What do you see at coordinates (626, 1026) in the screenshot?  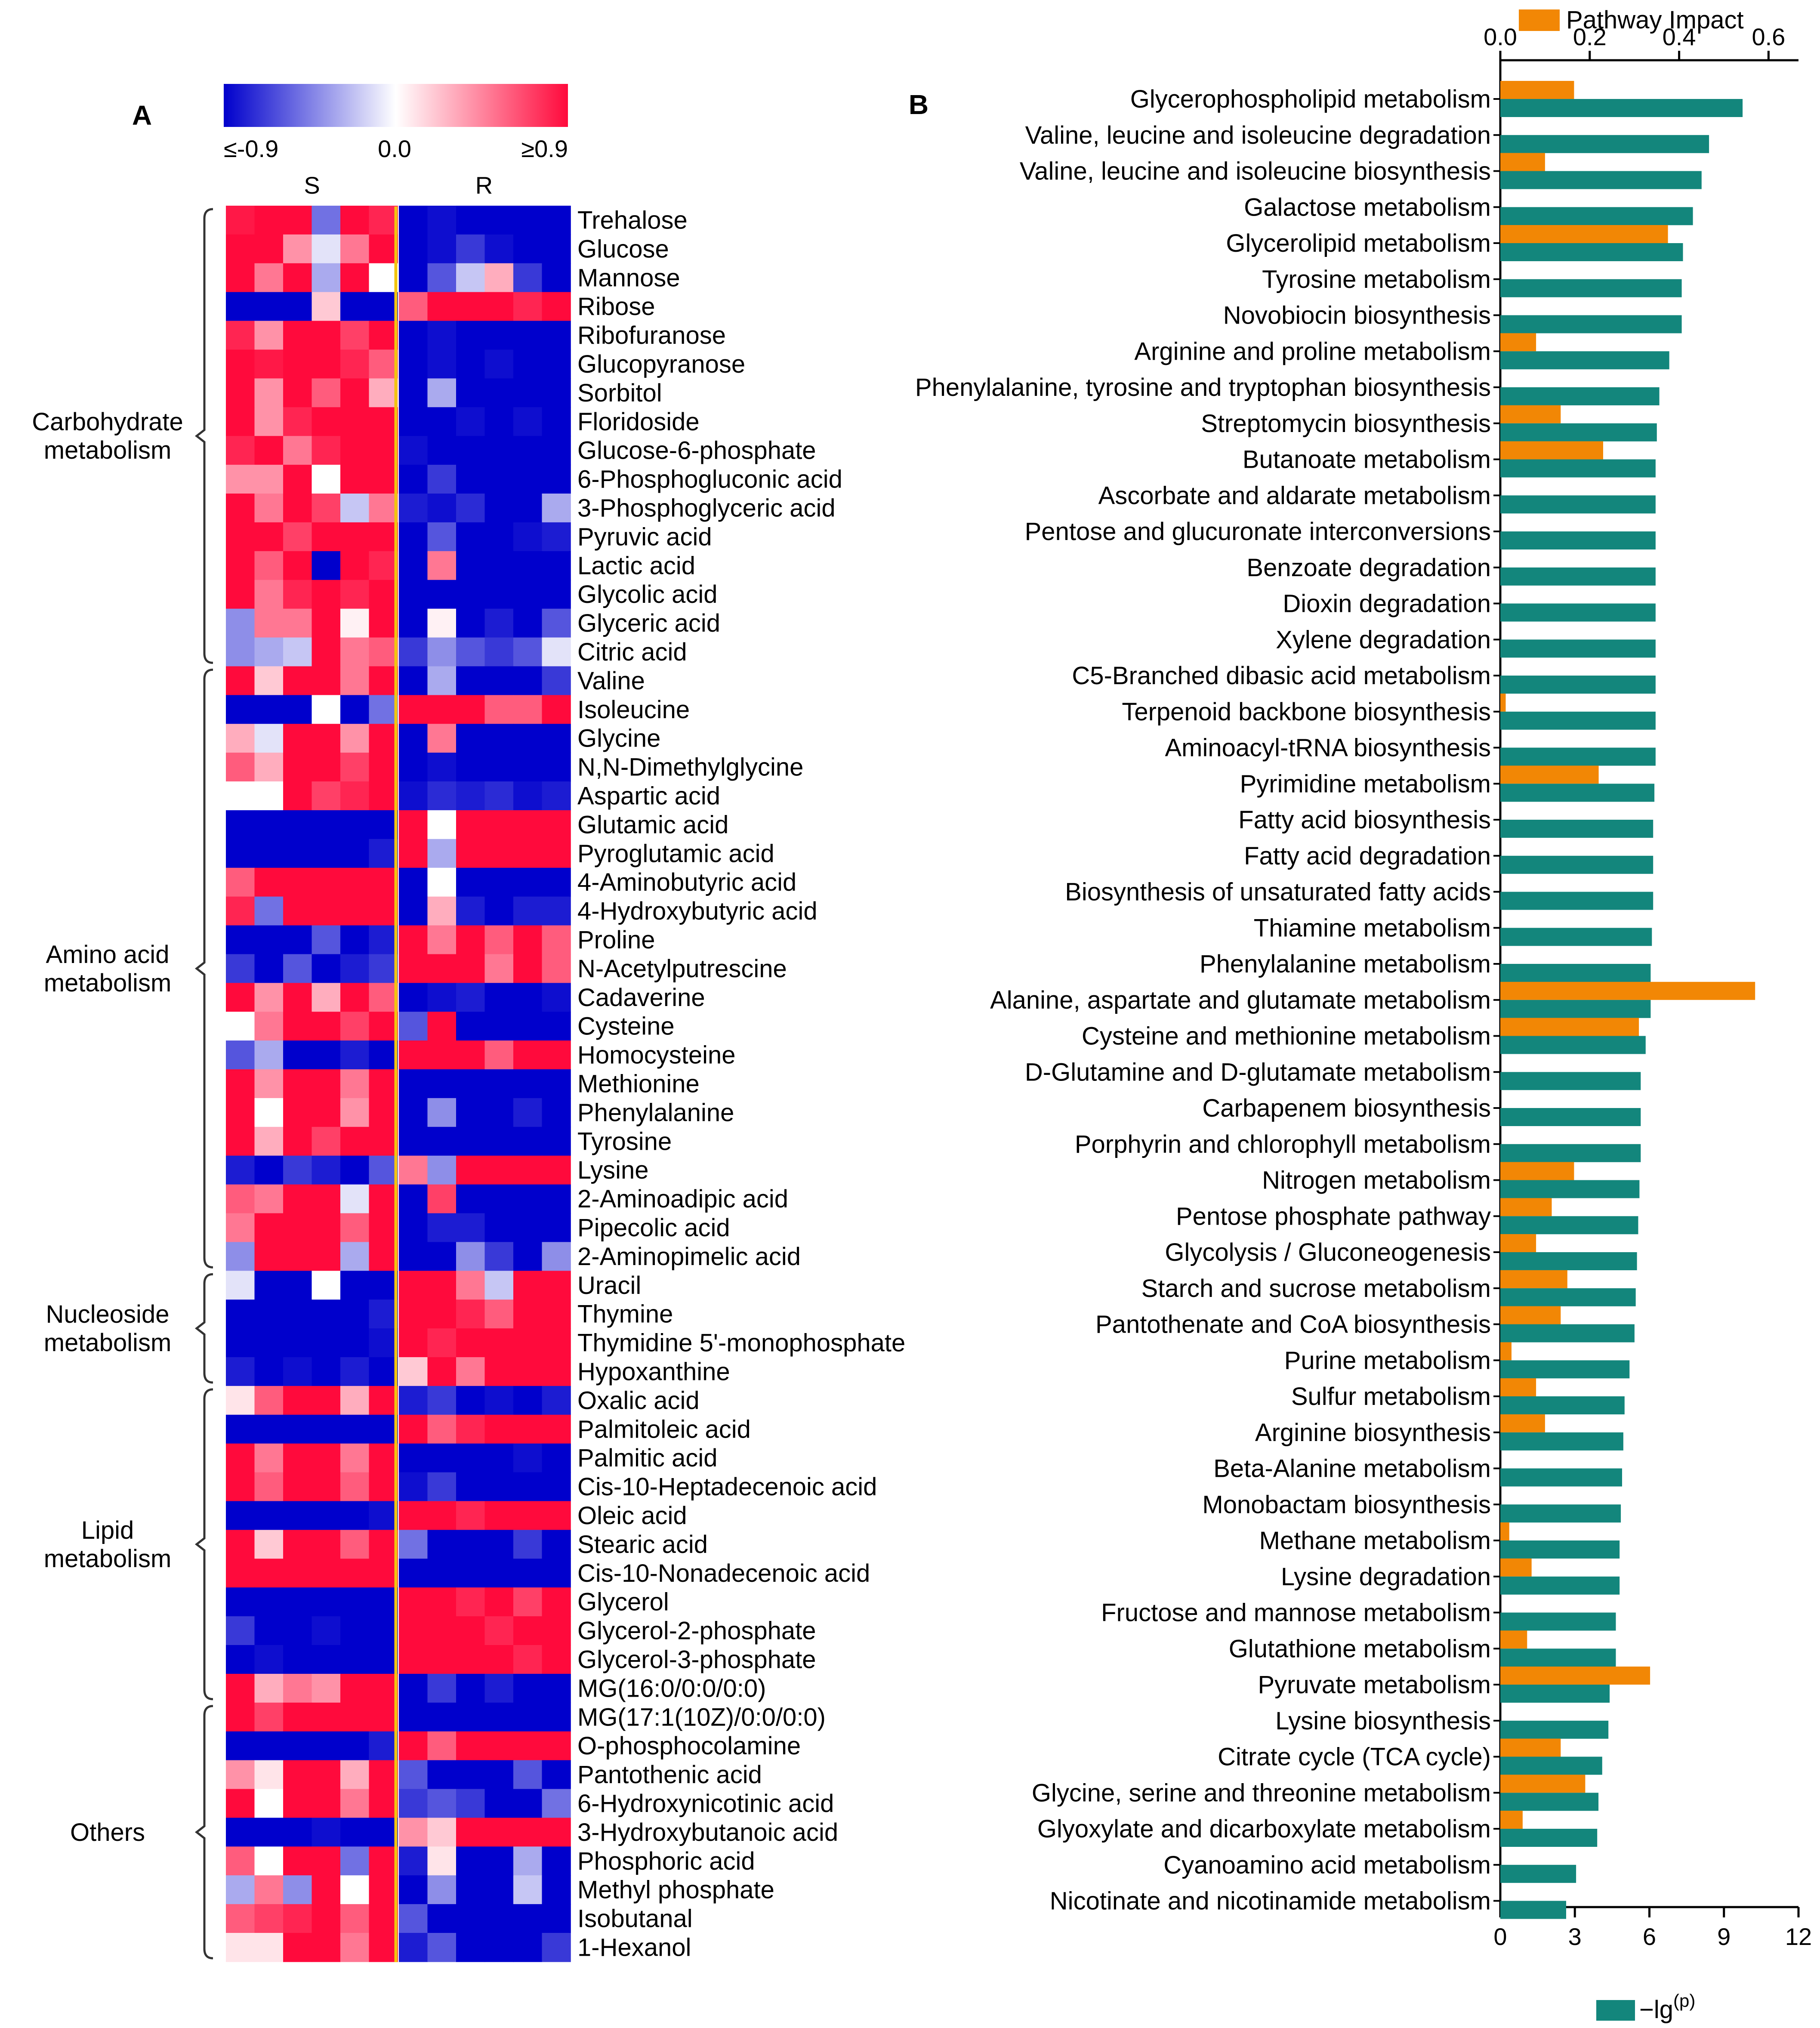 I see `metabolite-label: Cysteine` at bounding box center [626, 1026].